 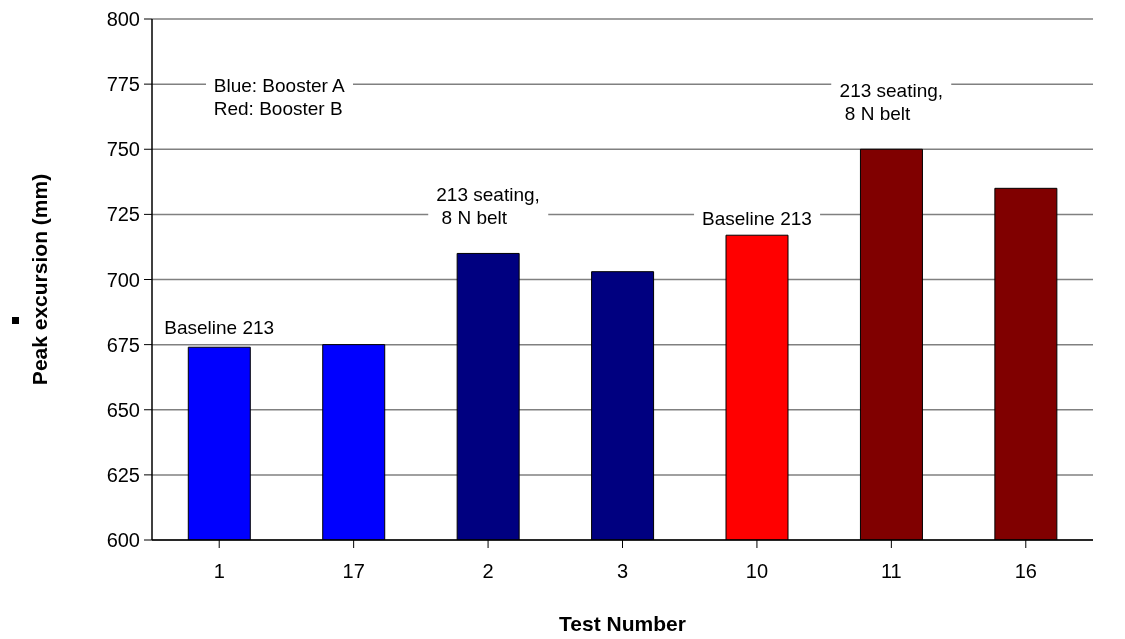 I want to click on y-tick-label: 600, so click(x=123, y=540).